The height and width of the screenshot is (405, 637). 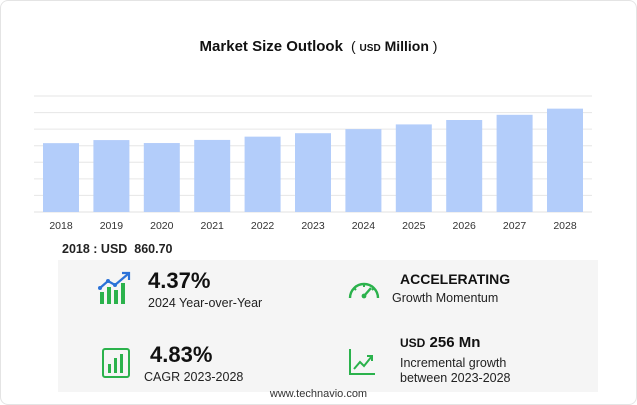 What do you see at coordinates (318, 394) in the screenshot?
I see `source-link: www.technavio.com` at bounding box center [318, 394].